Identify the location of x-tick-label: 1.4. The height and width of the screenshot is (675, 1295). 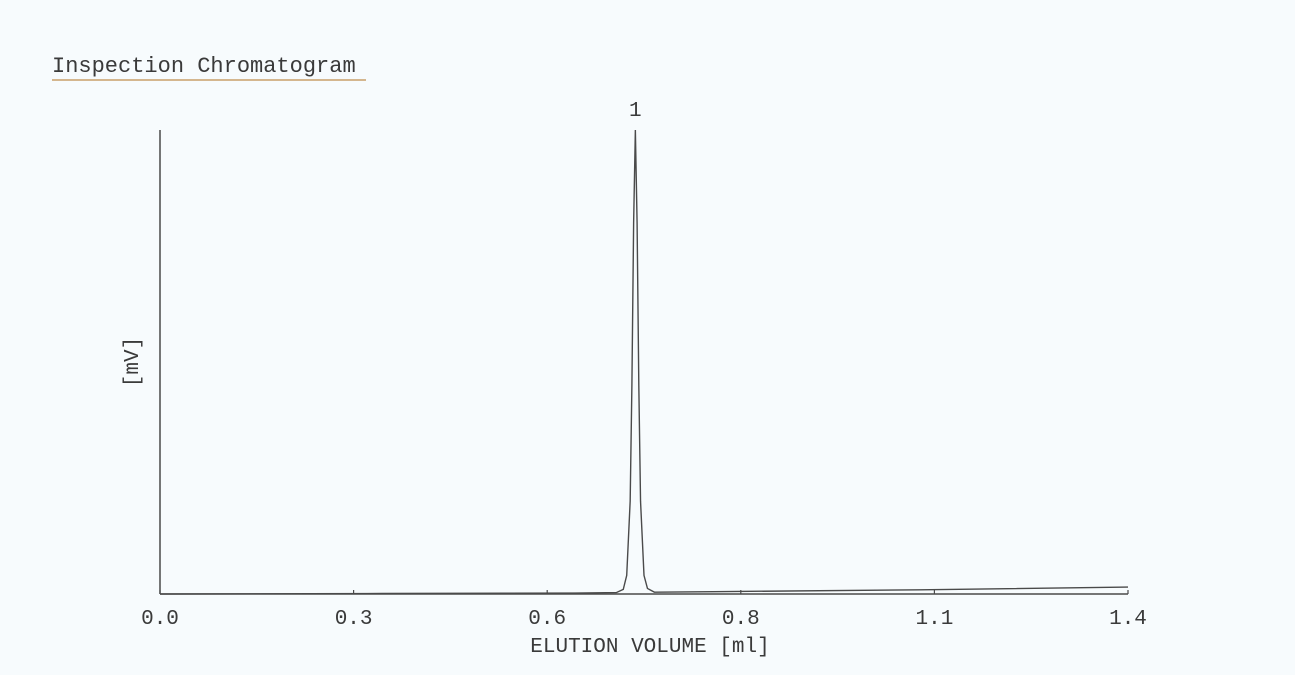
(1128, 619).